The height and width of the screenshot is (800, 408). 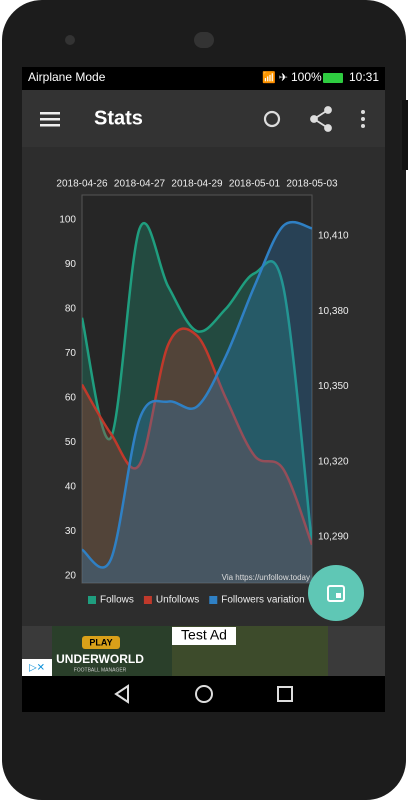 What do you see at coordinates (203, 118) in the screenshot?
I see `app-bar` at bounding box center [203, 118].